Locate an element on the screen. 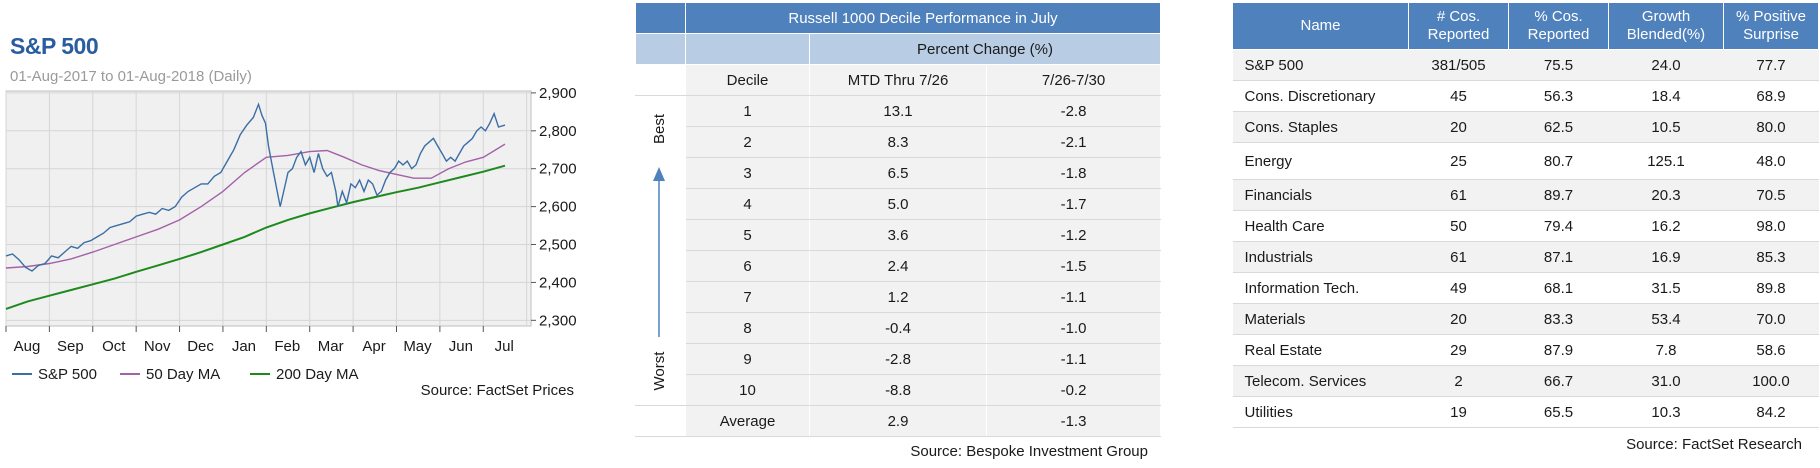 The image size is (1820, 468). table-cell: 77.7 is located at coordinates (1771, 65).